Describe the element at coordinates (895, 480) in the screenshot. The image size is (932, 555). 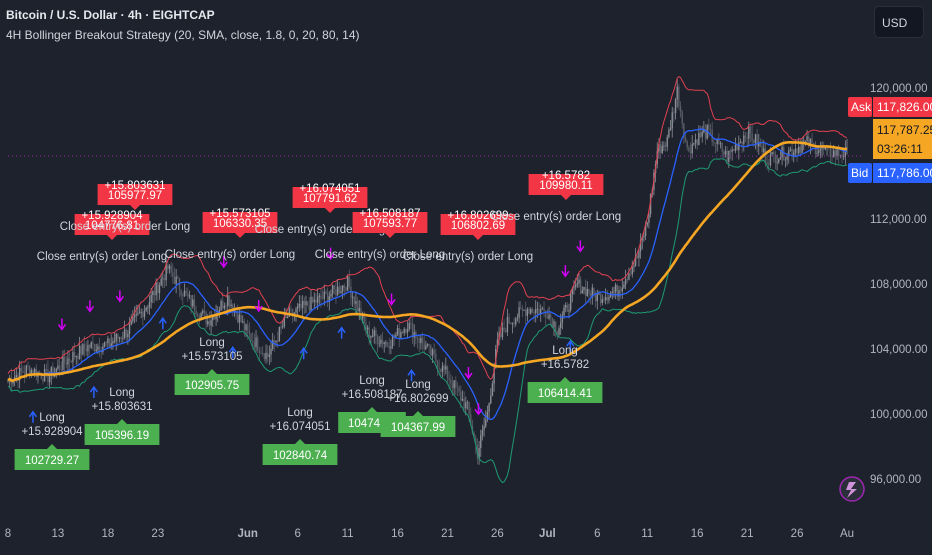
I see `price-tick-label: 96,000.00` at that location.